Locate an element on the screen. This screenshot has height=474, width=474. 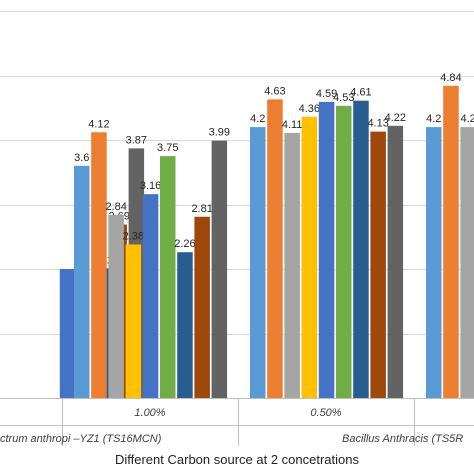
data-label: 4.84 is located at coordinates (450, 78).